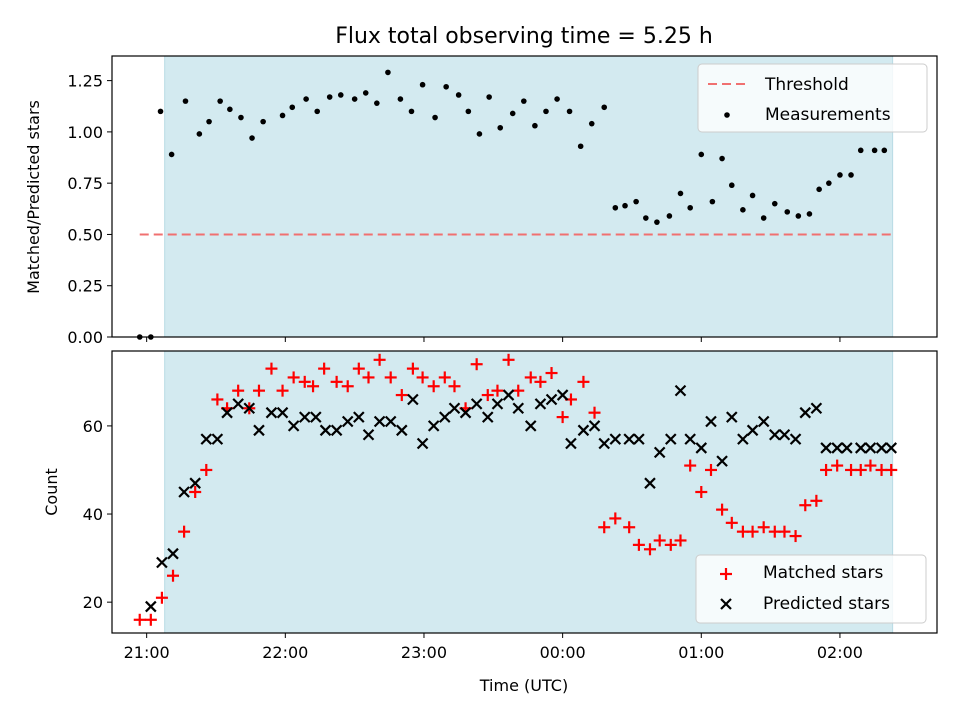  What do you see at coordinates (826, 604) in the screenshot?
I see `legend-predicted-label: Predicted stars` at bounding box center [826, 604].